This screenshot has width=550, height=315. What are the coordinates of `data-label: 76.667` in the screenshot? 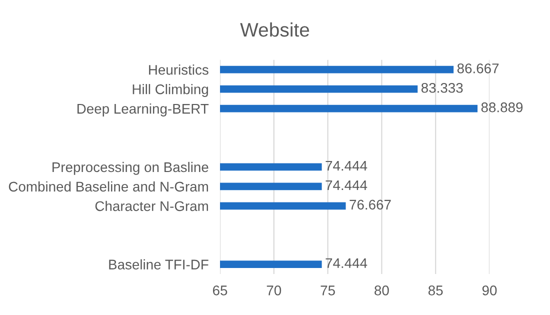 It's located at (370, 205).